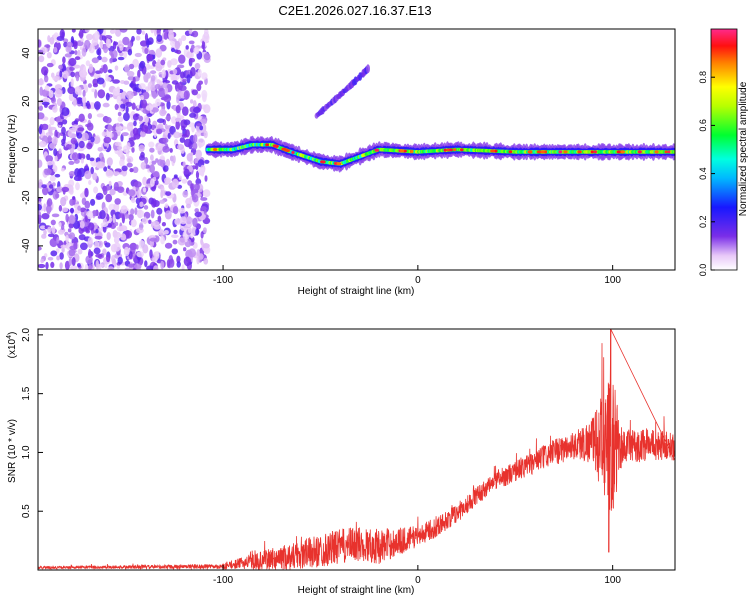 This screenshot has height=600, width=750. What do you see at coordinates (612, 280) in the screenshot?
I see `spectrogram-x-tick-label: 100` at bounding box center [612, 280].